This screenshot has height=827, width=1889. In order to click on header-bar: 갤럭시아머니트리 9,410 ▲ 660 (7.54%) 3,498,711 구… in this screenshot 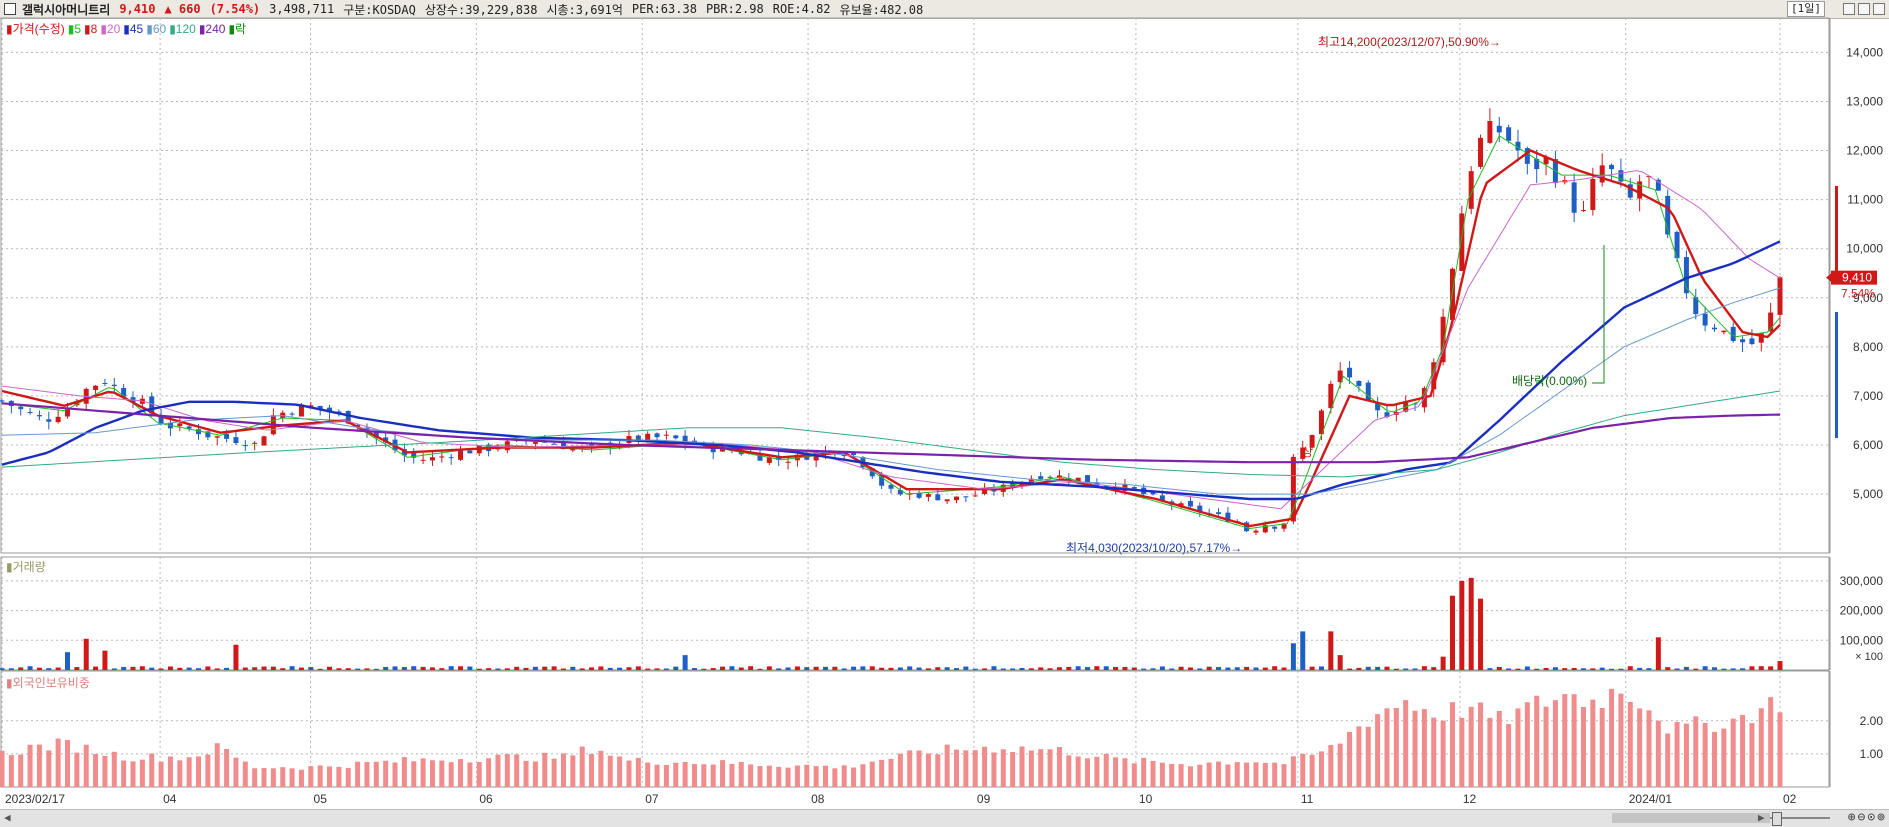, I will do `click(944, 9)`.